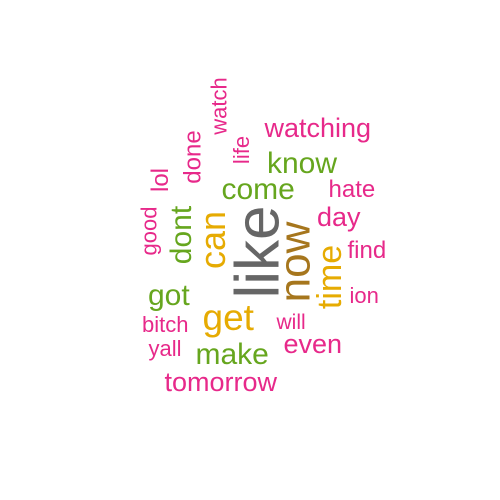 Image resolution: width=500 pixels, height=500 pixels. Describe the element at coordinates (367, 250) in the screenshot. I see `word-find: find` at that location.